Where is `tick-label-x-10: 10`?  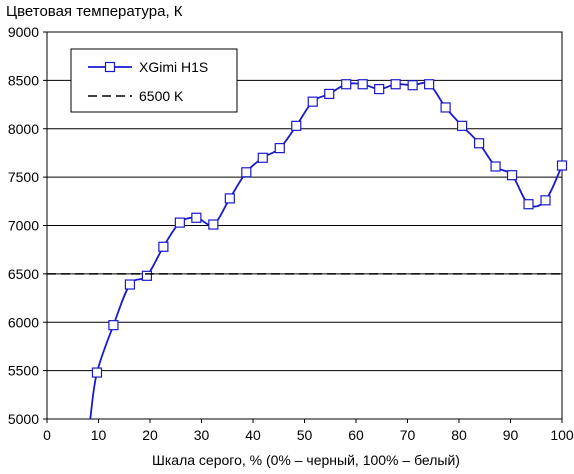
tick-label-x-10: 10 is located at coordinates (99, 435).